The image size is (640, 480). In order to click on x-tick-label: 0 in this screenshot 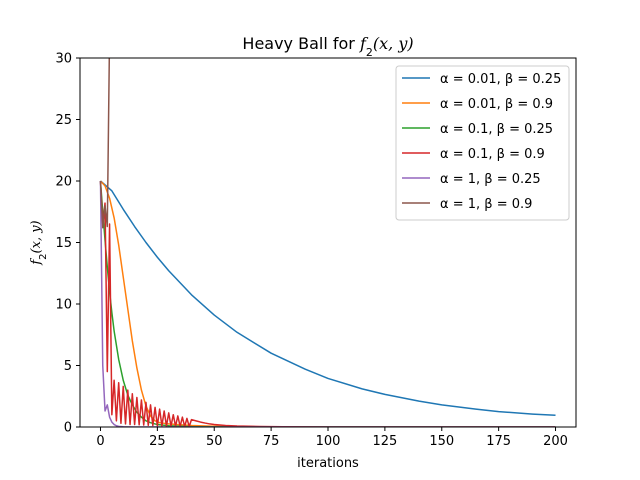, I will do `click(100, 441)`.